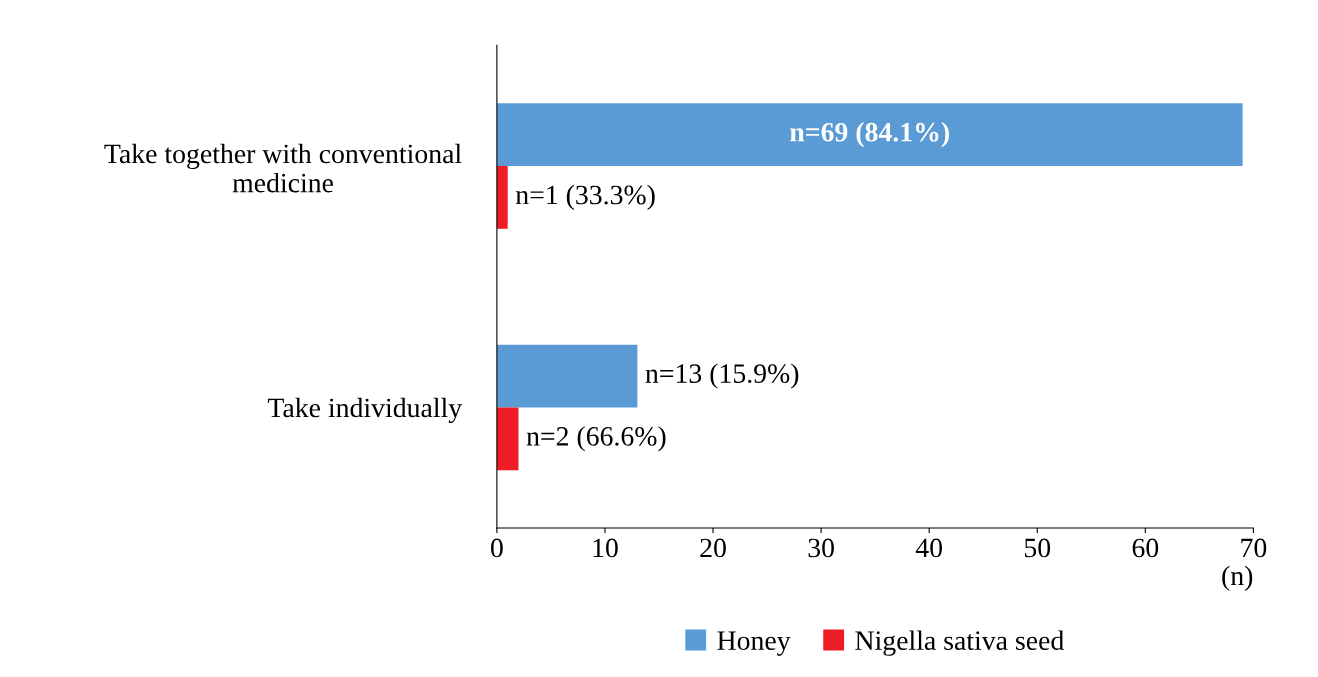  Describe the element at coordinates (959, 643) in the screenshot. I see `legend-label: Nigella sativa seed` at that location.